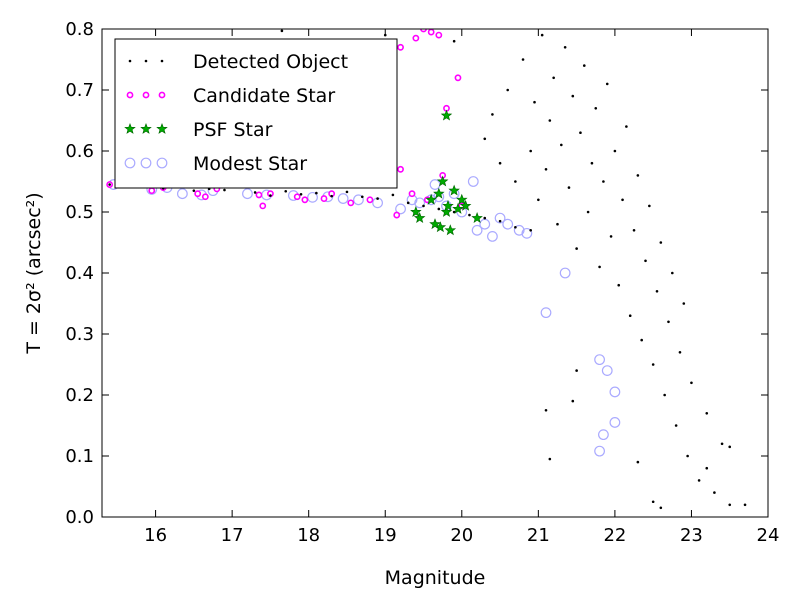 This screenshot has height=604, width=800. Describe the element at coordinates (461, 535) in the screenshot. I see `x-tick-label: 20` at that location.